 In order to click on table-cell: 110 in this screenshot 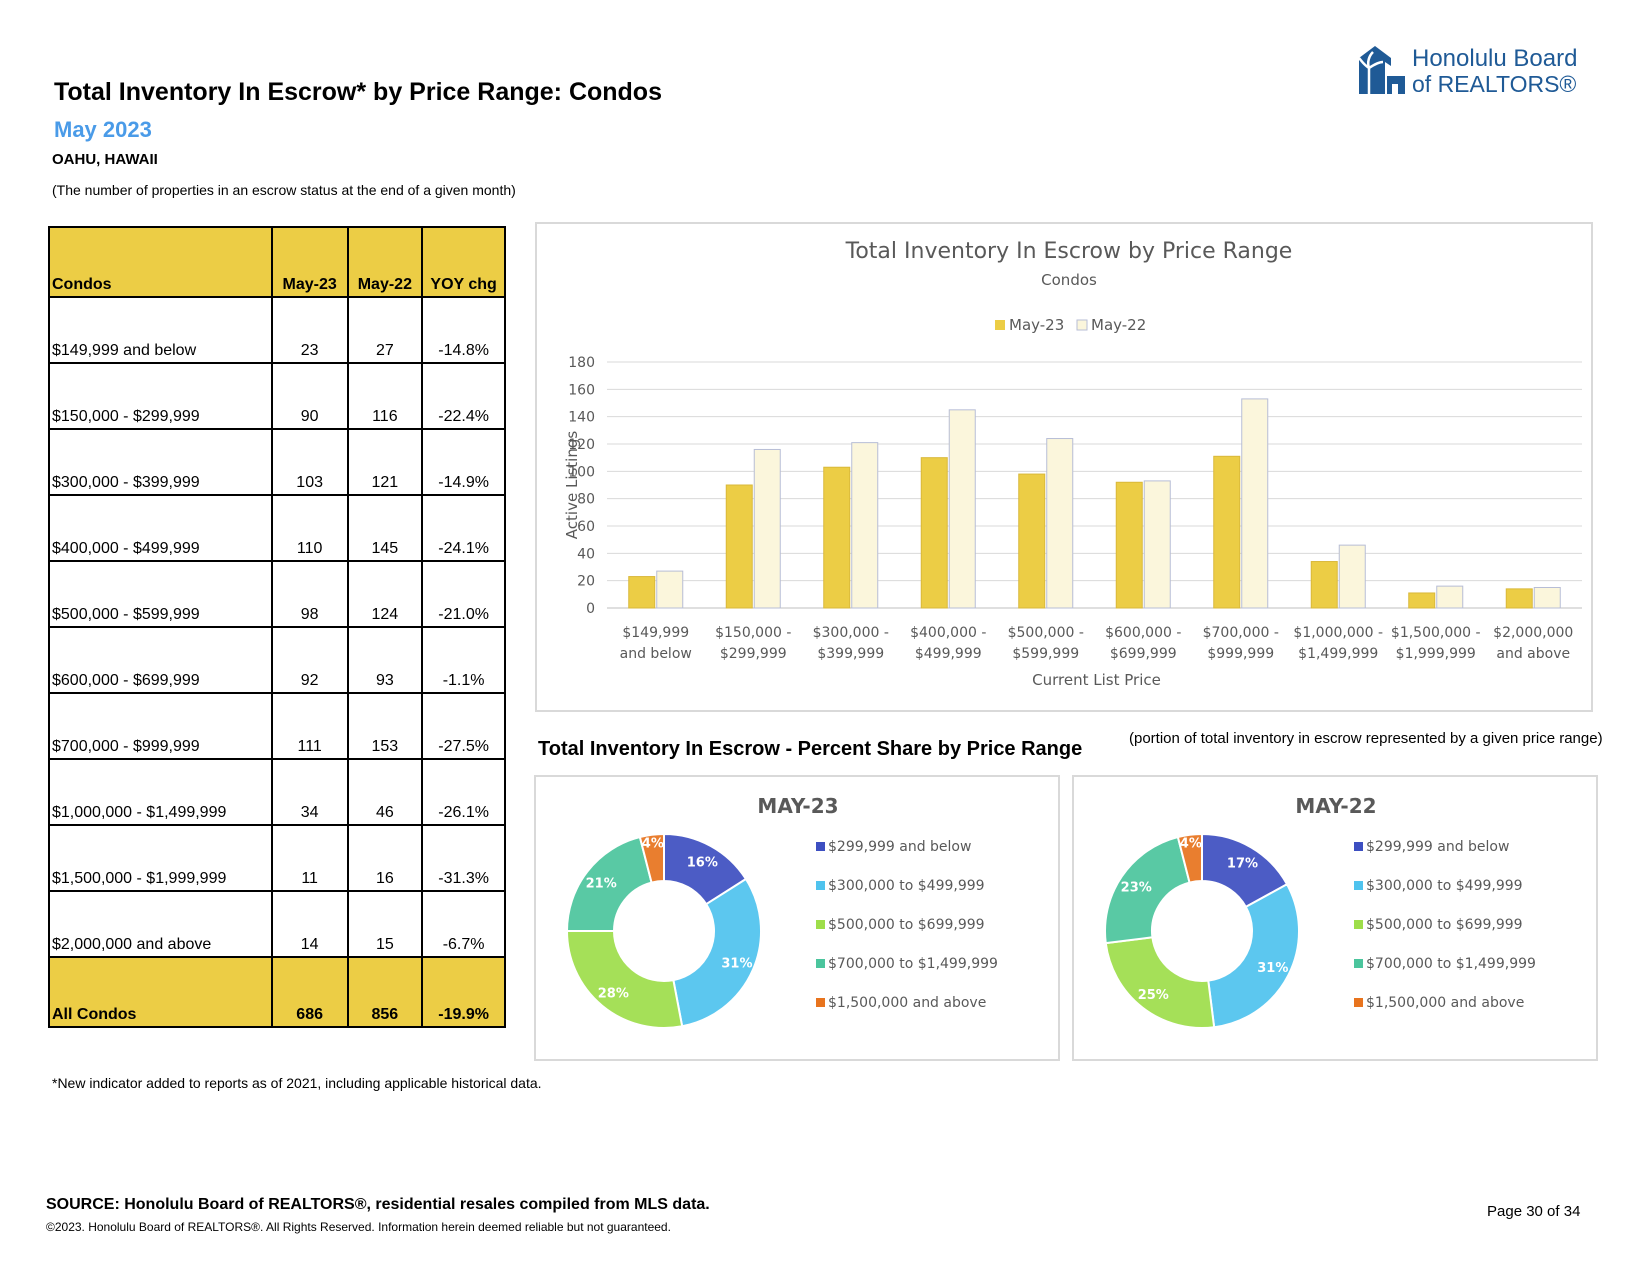, I will do `click(309, 528)`.